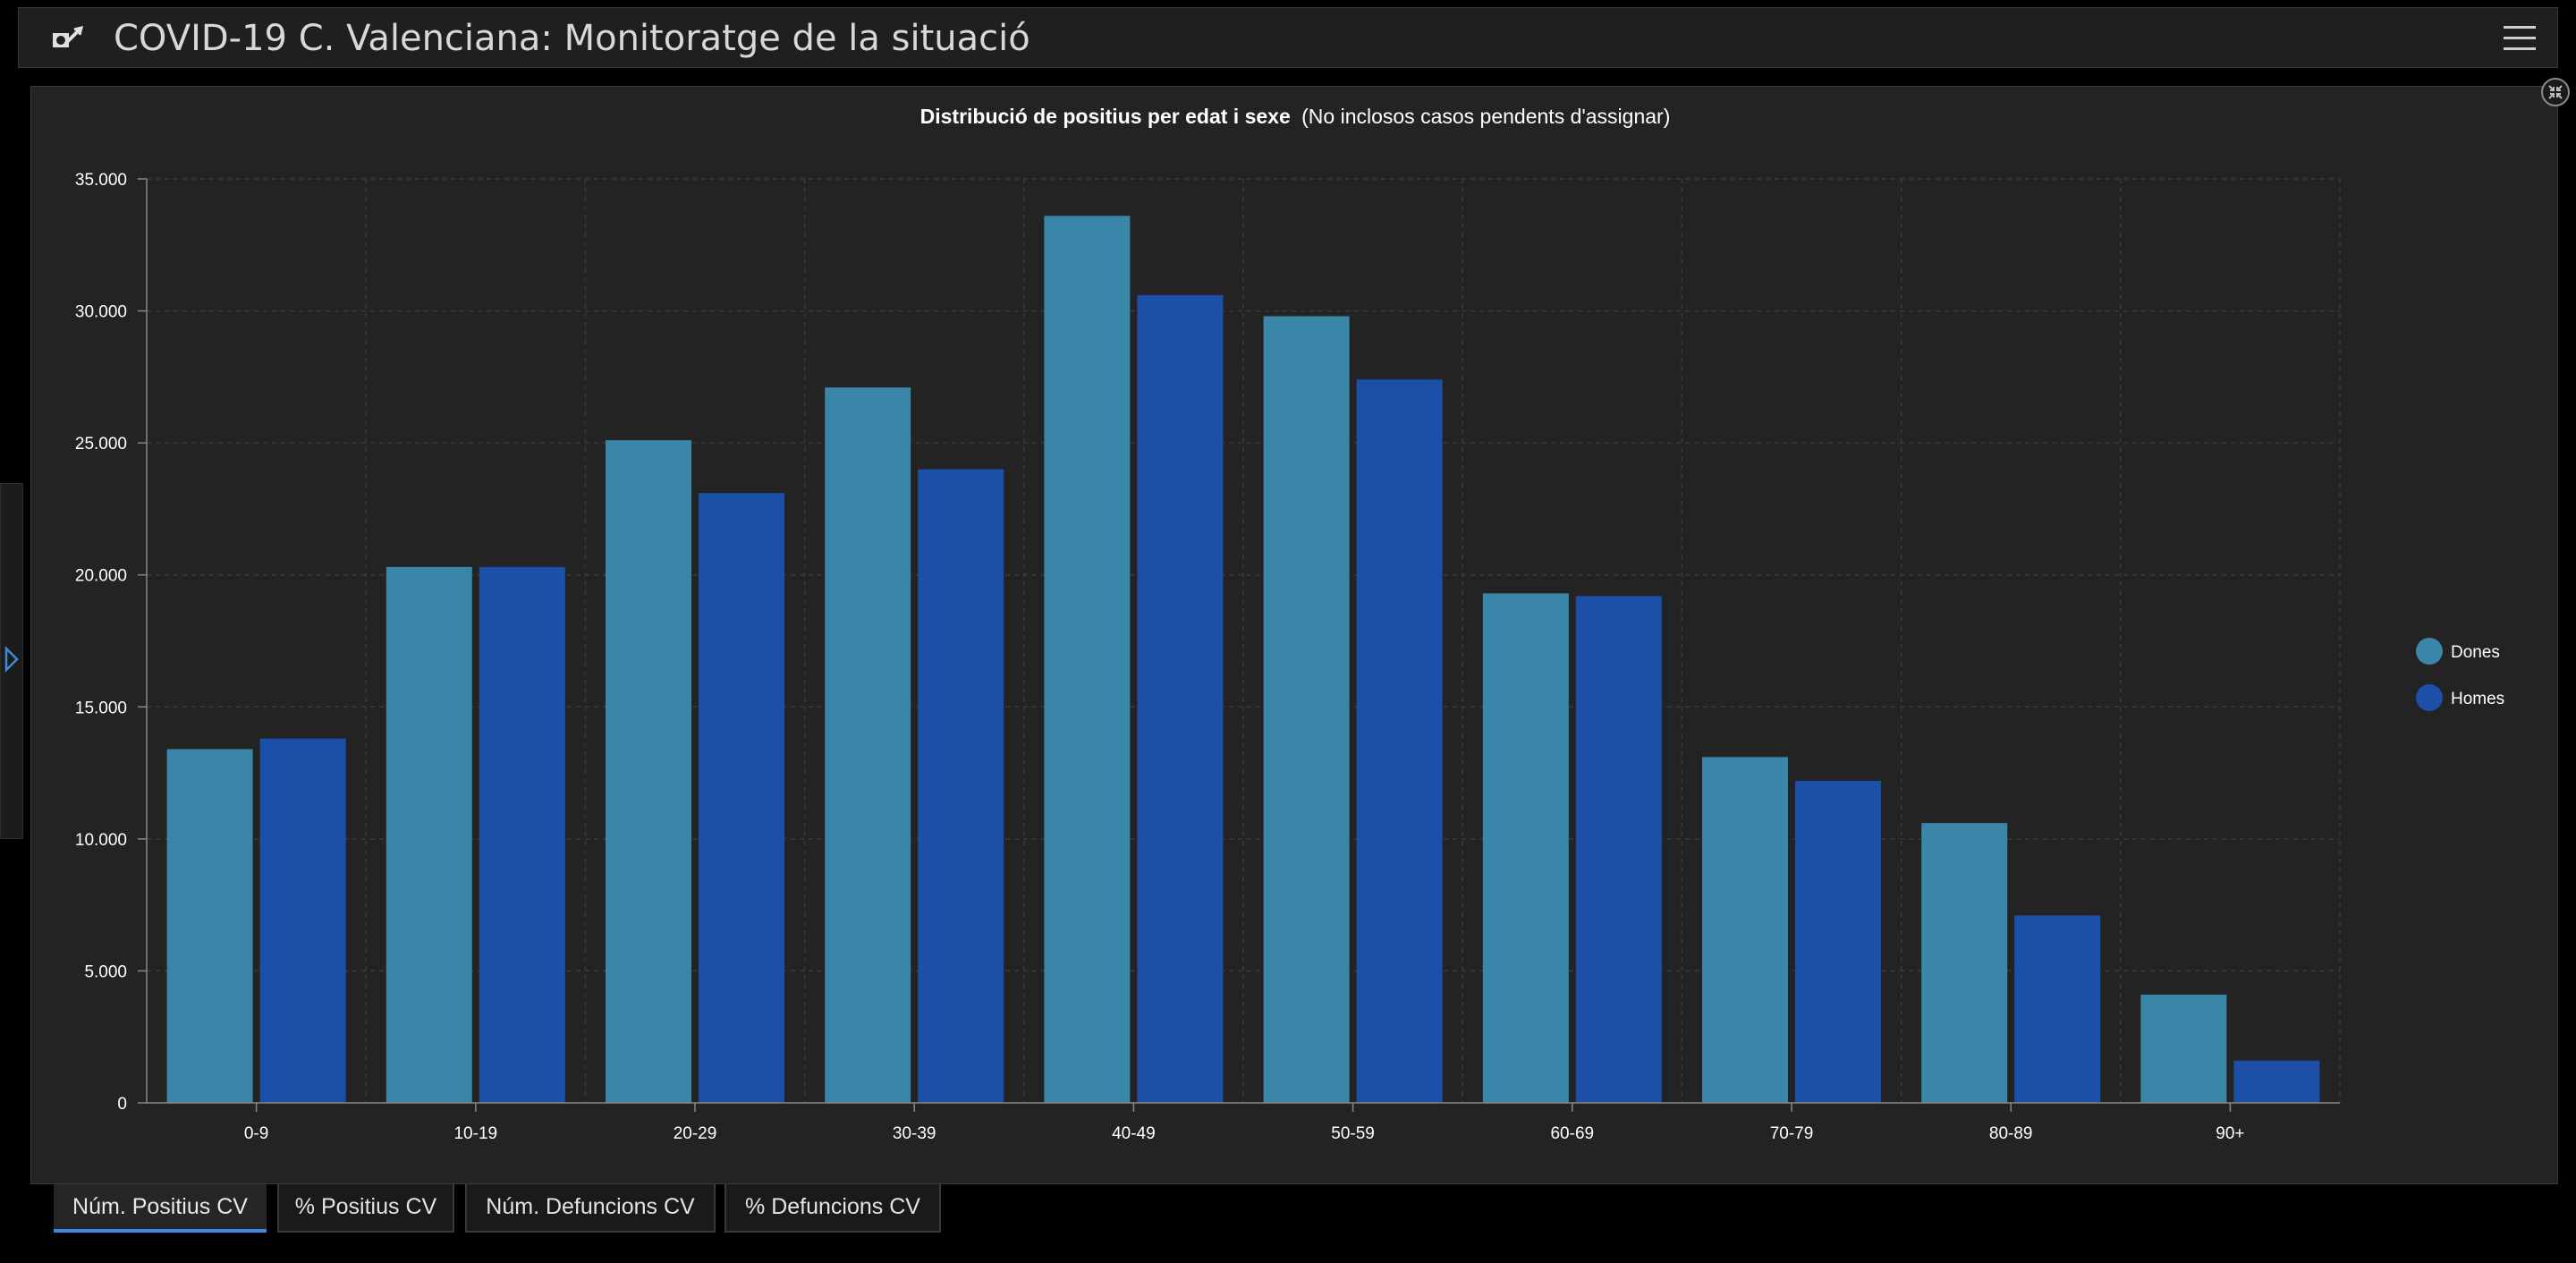 The image size is (2576, 1263). What do you see at coordinates (2230, 1133) in the screenshot?
I see `x-tick-label: 90+` at bounding box center [2230, 1133].